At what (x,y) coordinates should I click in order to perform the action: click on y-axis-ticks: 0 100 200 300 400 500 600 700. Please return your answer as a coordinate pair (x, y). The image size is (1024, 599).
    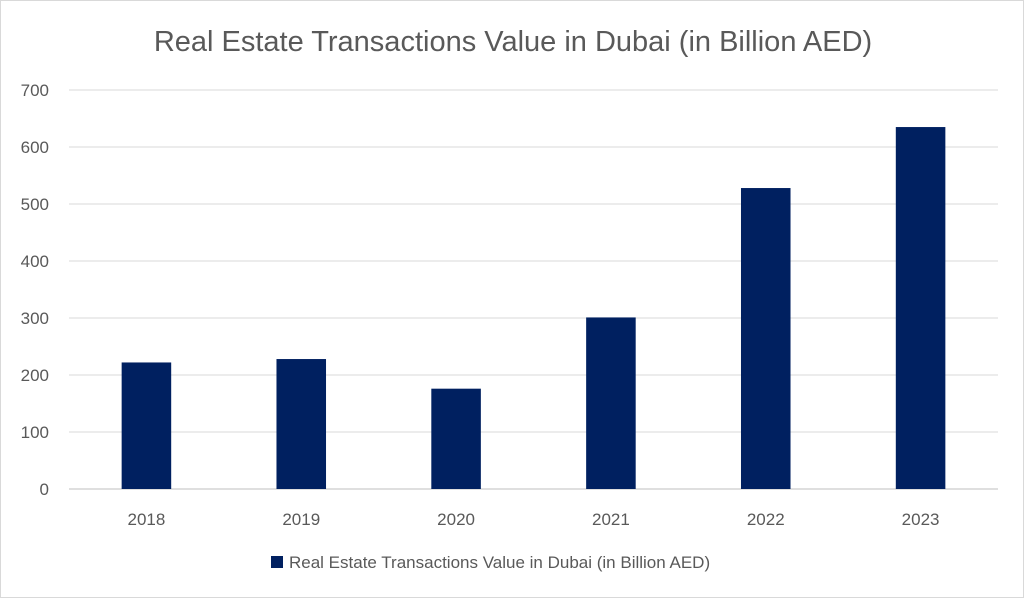
    Looking at the image, I should click on (35, 290).